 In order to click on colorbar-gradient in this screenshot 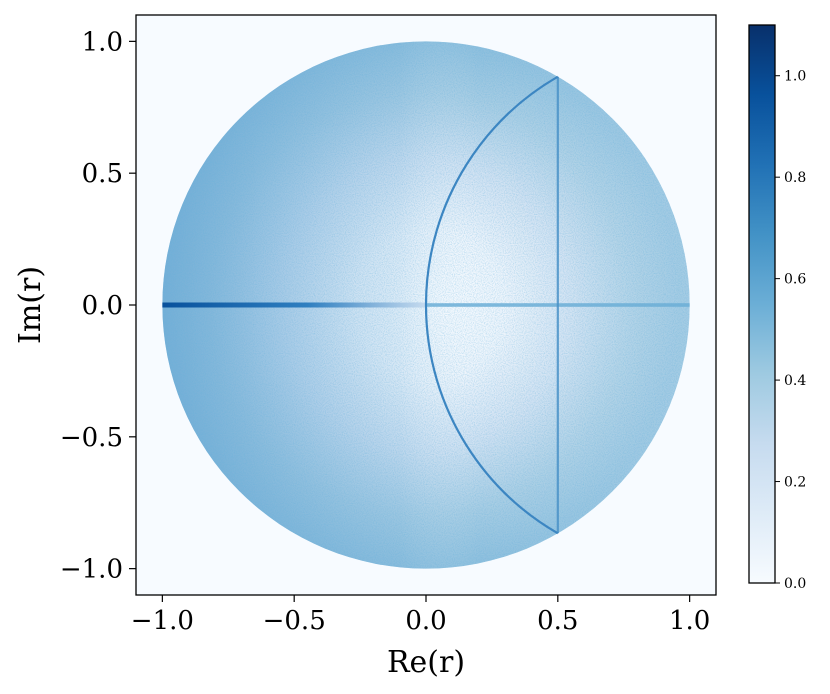, I will do `click(762, 304)`.